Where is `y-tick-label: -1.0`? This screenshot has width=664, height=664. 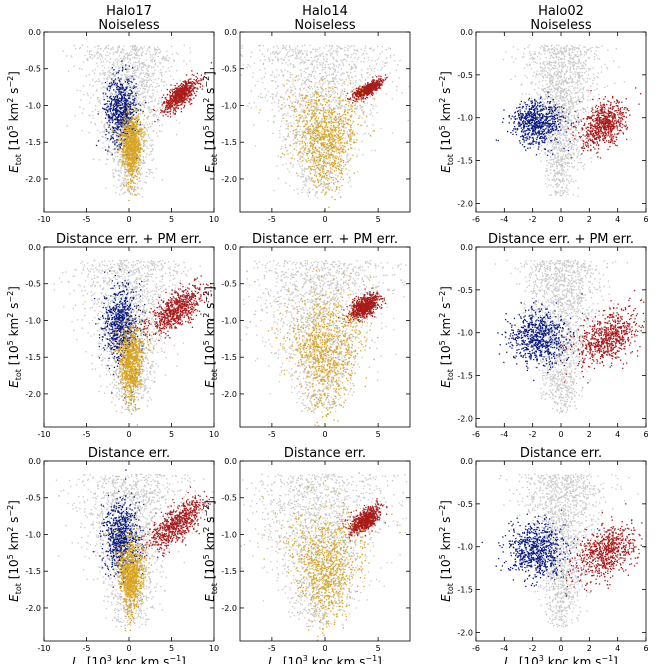
y-tick-label: -1.0 is located at coordinates (33, 105).